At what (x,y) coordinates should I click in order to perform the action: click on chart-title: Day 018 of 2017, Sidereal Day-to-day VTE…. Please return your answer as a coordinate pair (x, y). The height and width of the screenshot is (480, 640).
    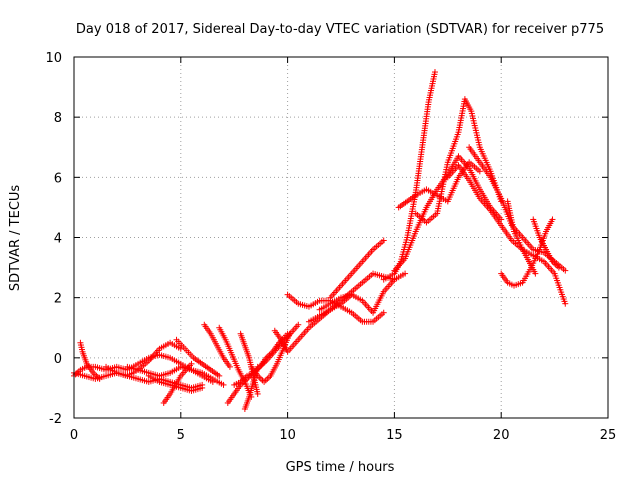
    Looking at the image, I should click on (340, 29).